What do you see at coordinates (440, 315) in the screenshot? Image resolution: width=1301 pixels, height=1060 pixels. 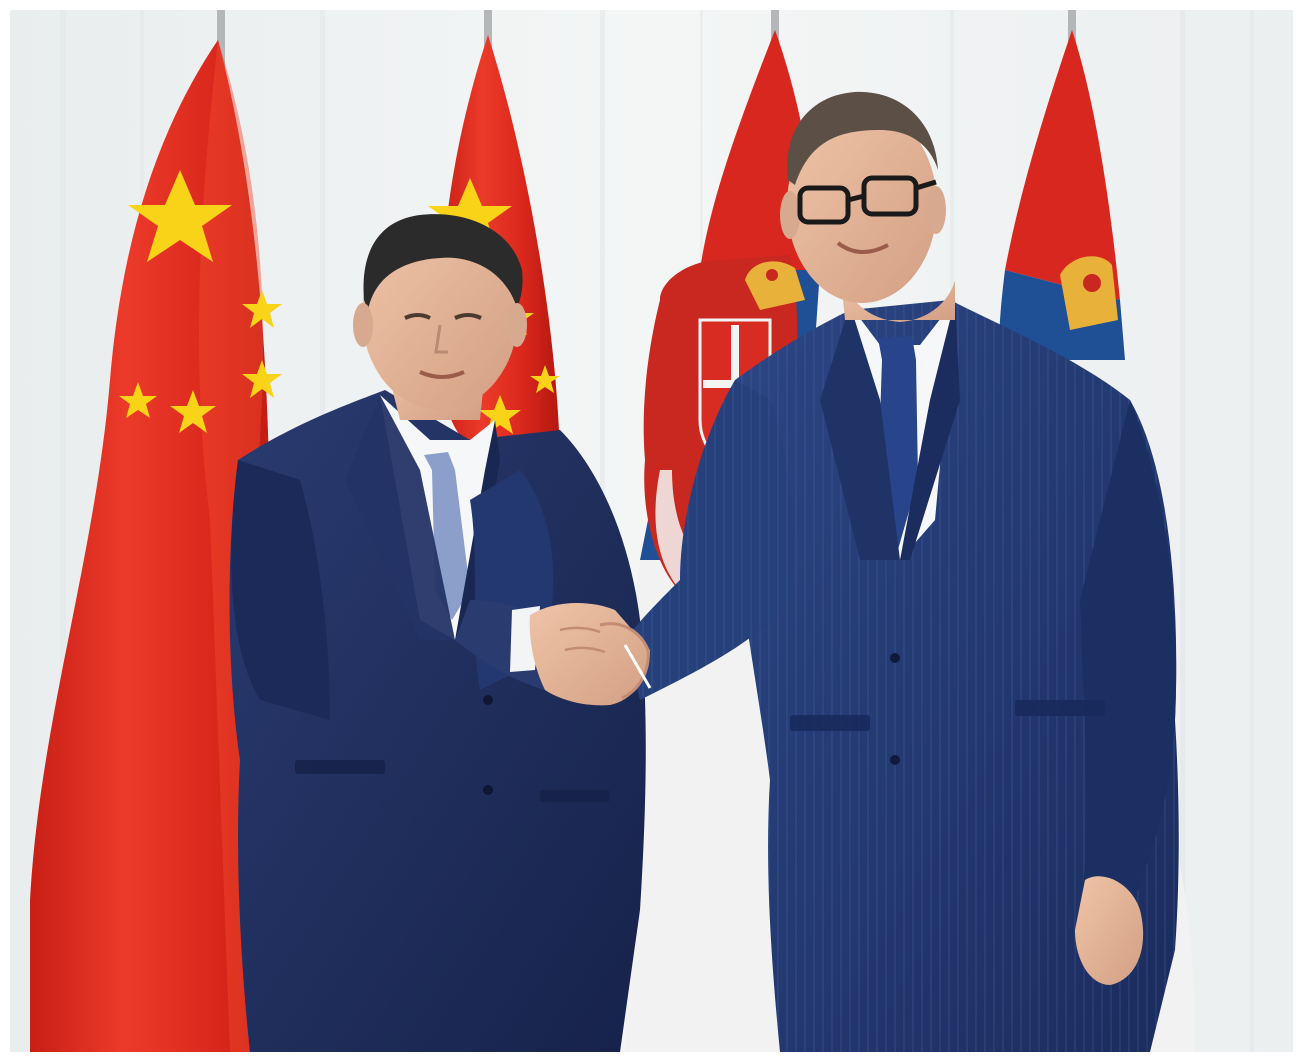 I see `left-face` at bounding box center [440, 315].